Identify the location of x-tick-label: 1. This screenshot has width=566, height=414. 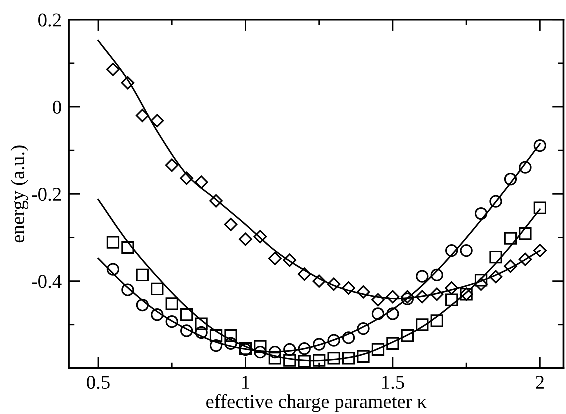
(246, 382).